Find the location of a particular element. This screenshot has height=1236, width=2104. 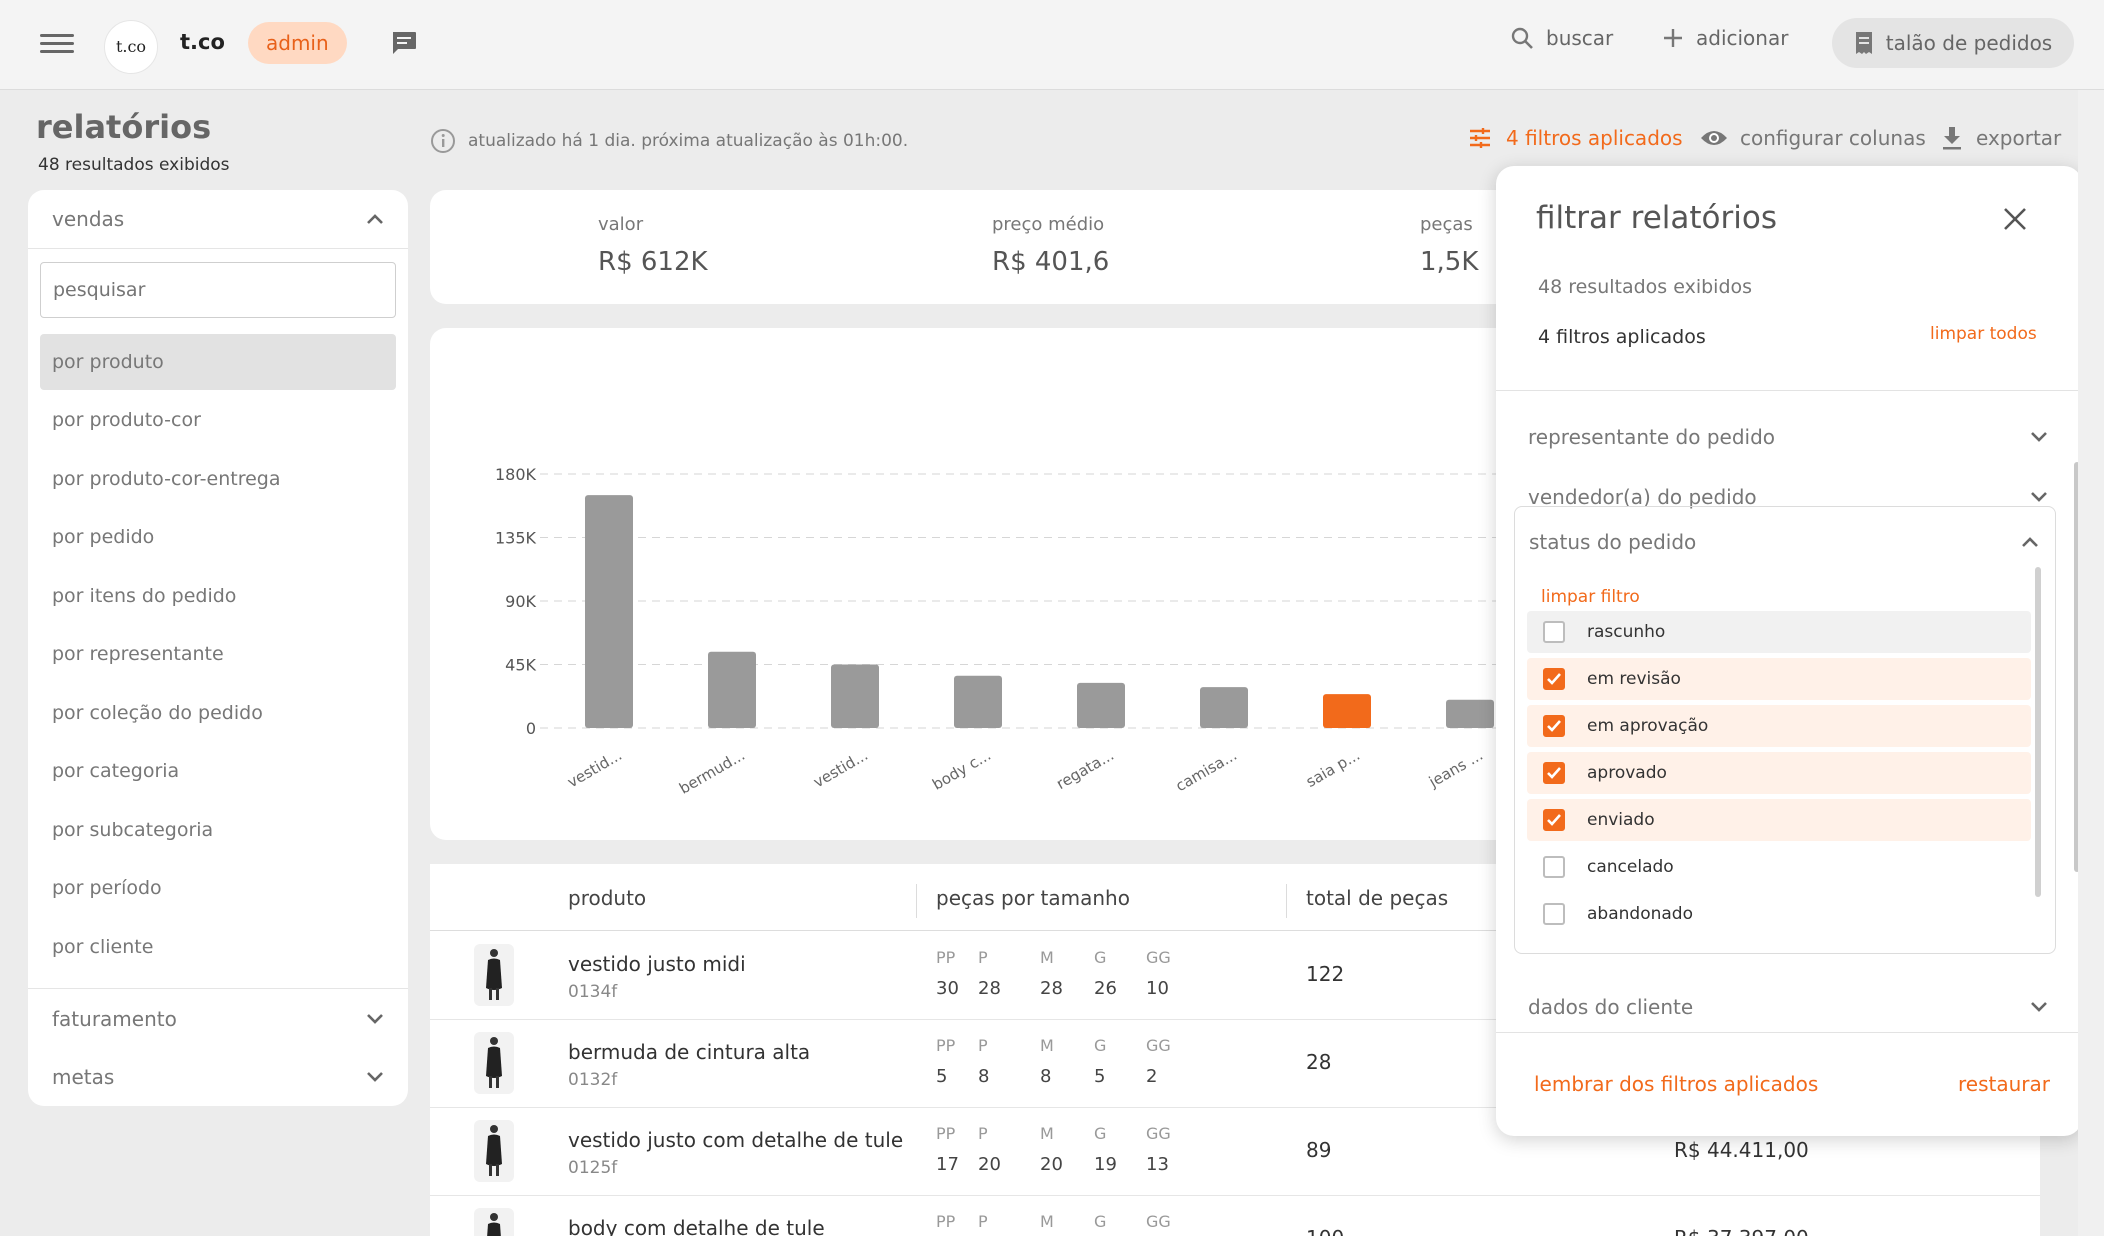

sidebar-item-por-cliente: por cliente is located at coordinates (103, 947).